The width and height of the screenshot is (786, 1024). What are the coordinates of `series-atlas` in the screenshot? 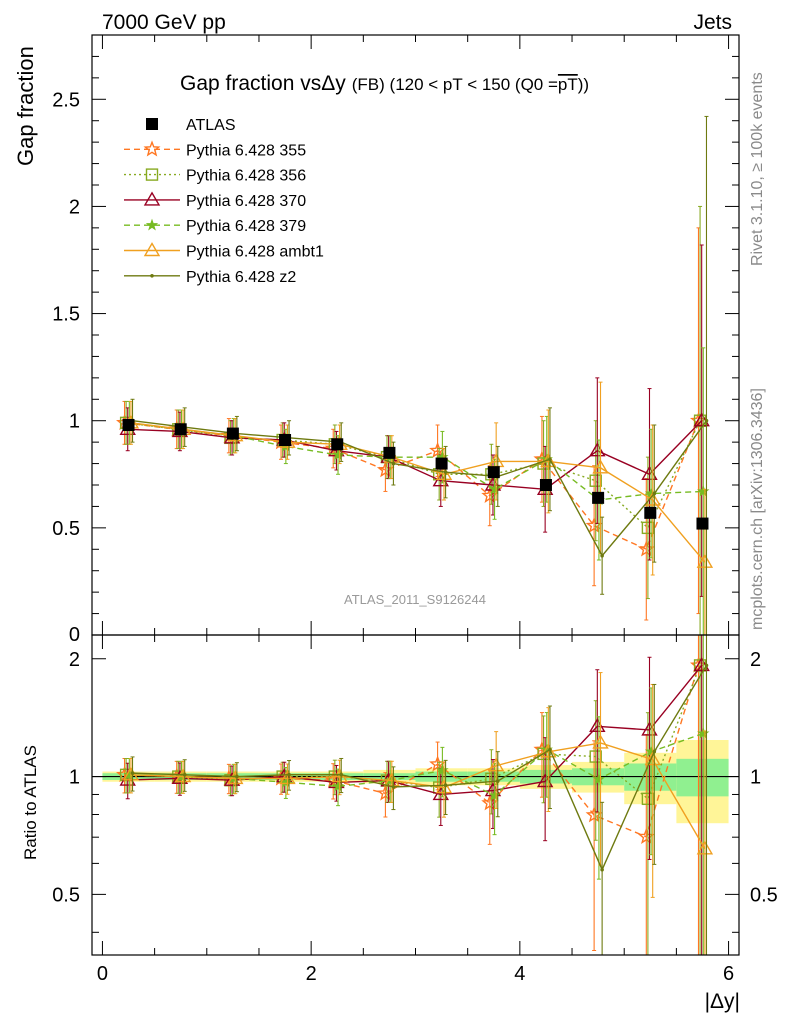 It's located at (415, 474).